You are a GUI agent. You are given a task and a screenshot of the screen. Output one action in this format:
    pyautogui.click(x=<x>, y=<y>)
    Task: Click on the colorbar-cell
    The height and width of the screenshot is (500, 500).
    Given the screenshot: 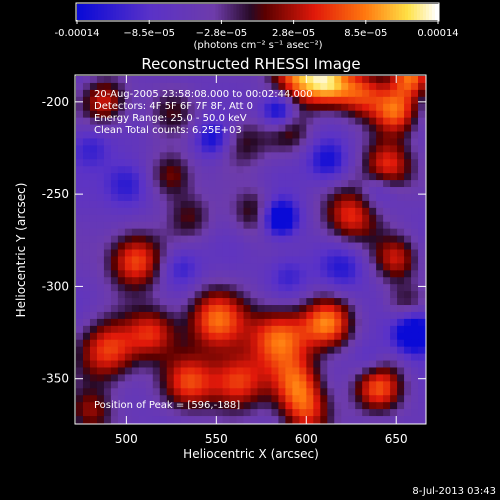 What is the action you would take?
    pyautogui.click(x=352, y=12)
    